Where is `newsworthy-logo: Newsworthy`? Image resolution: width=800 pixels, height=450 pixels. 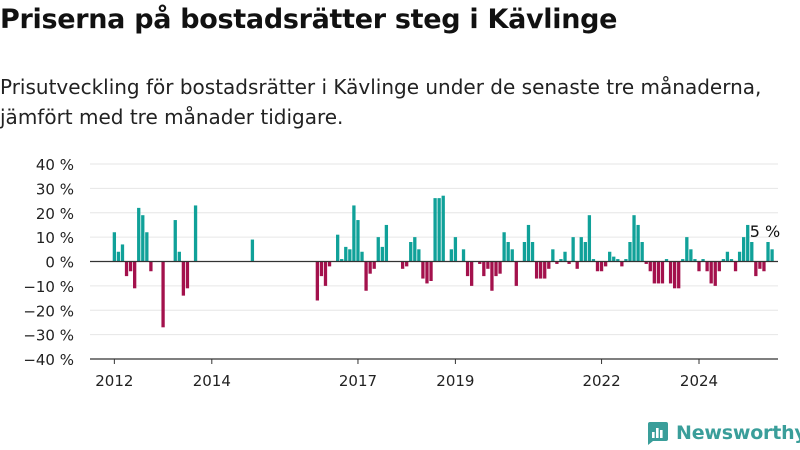
newsworthy-logo: Newsworthy is located at coordinates (722, 433).